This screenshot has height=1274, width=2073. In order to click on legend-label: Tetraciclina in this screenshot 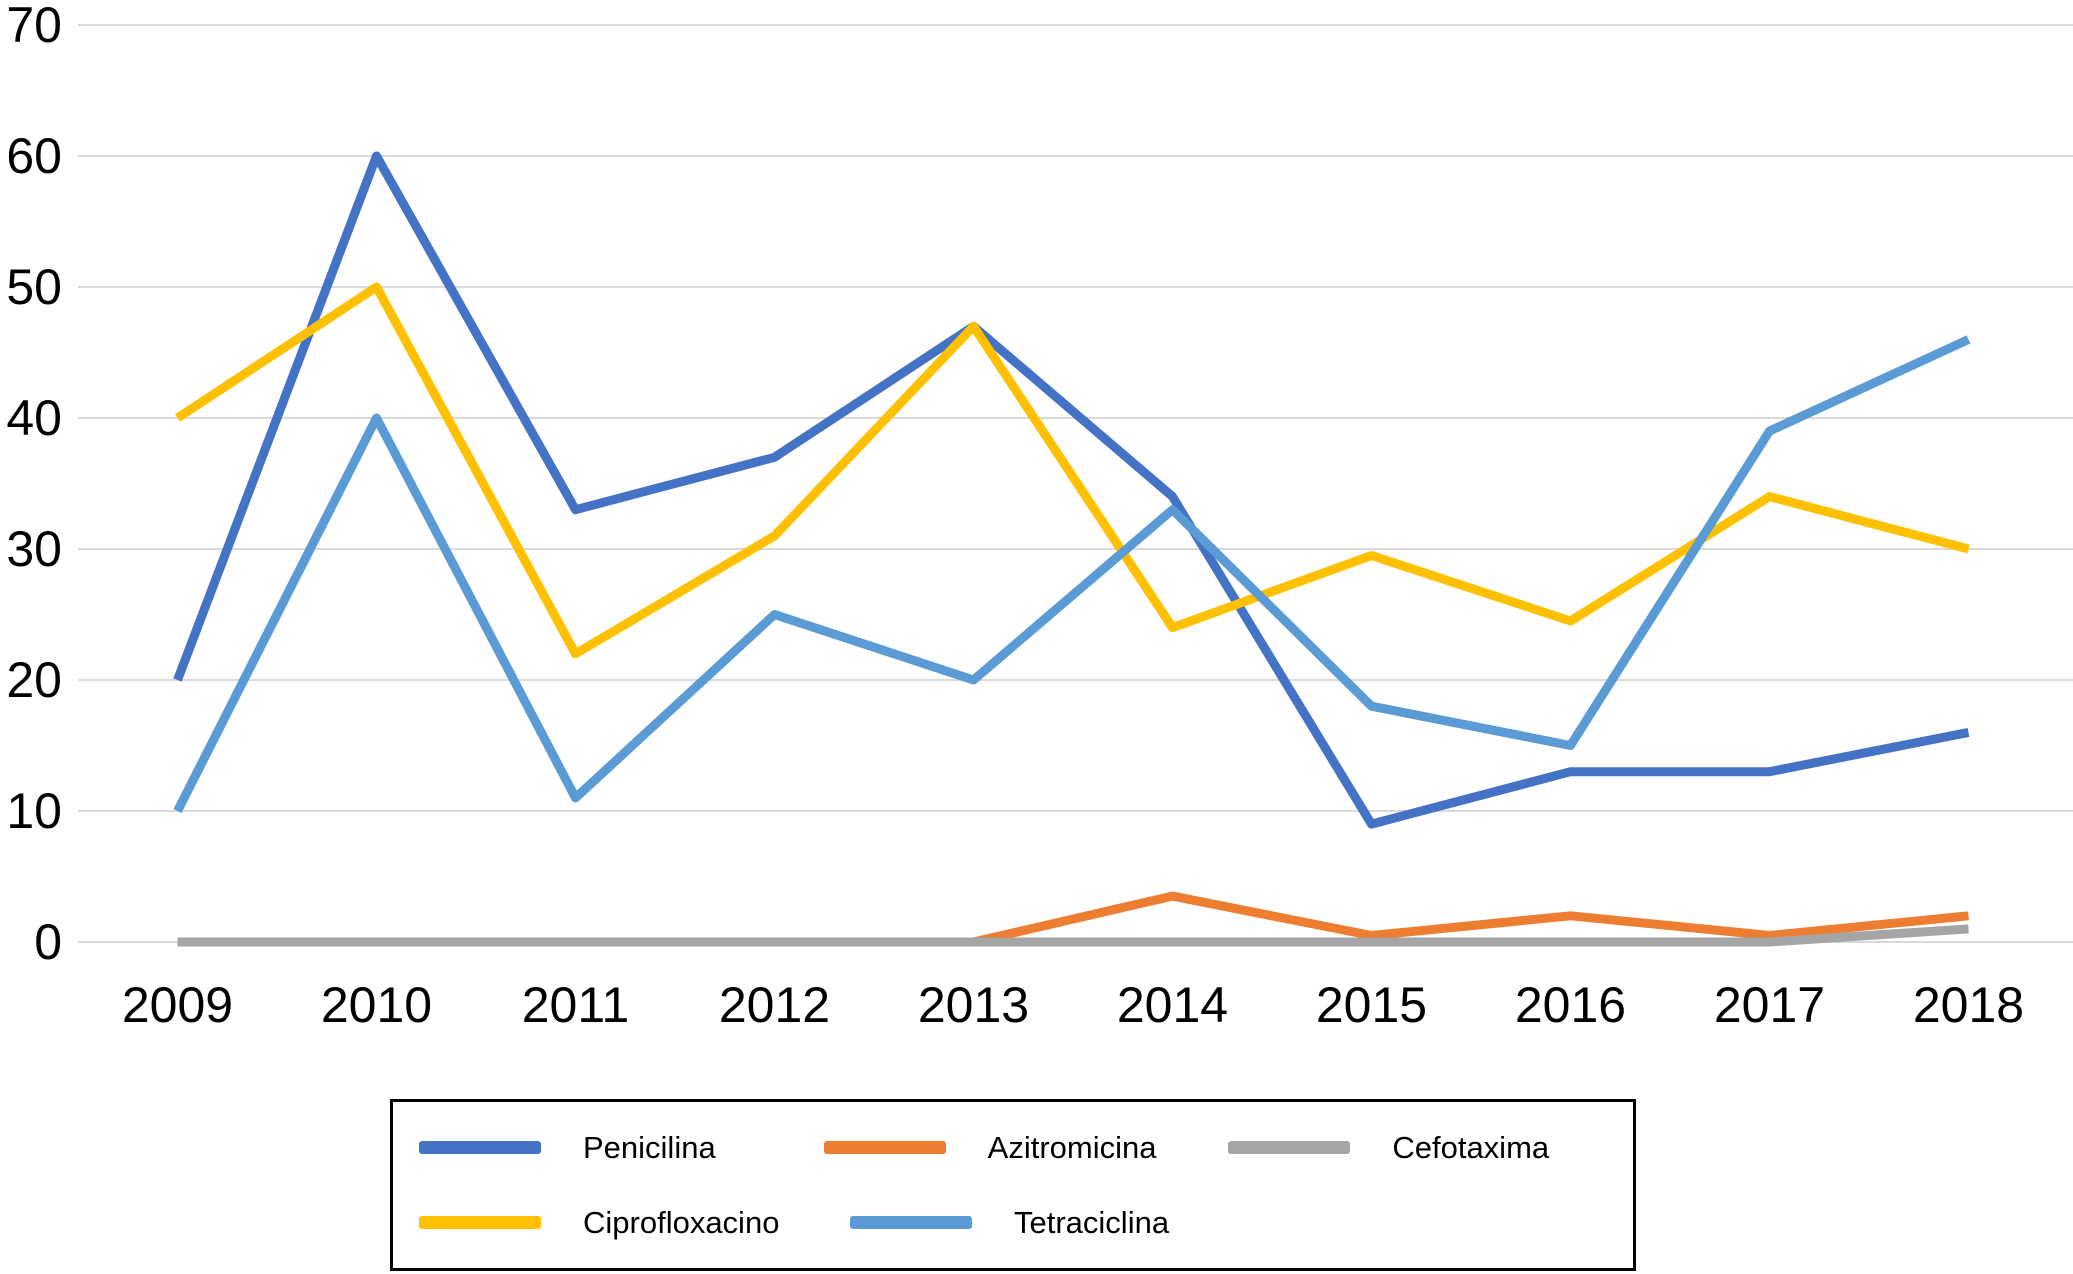, I will do `click(1092, 1222)`.